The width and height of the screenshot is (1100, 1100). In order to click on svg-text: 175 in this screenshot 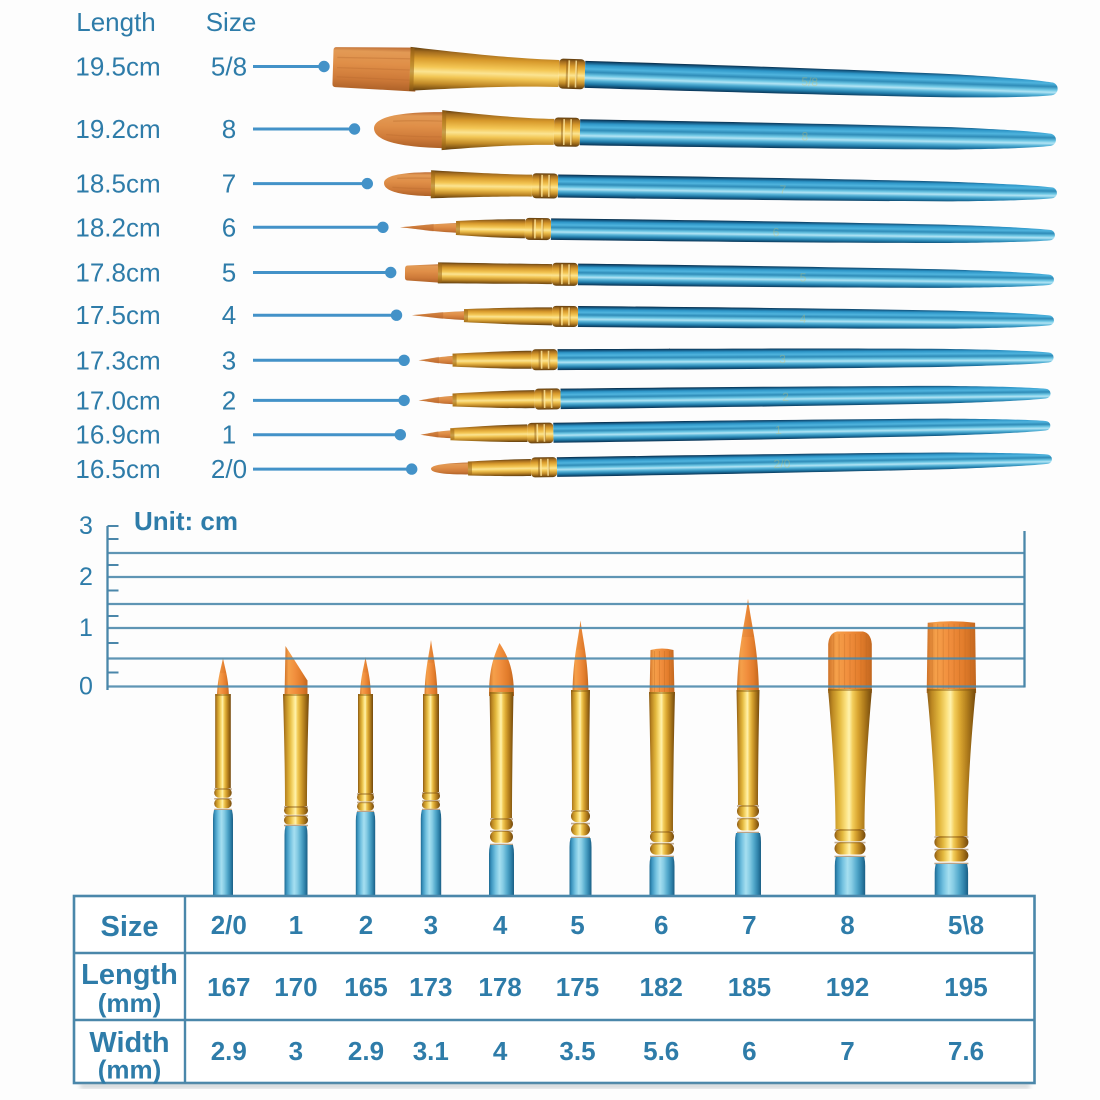, I will do `click(577, 987)`.